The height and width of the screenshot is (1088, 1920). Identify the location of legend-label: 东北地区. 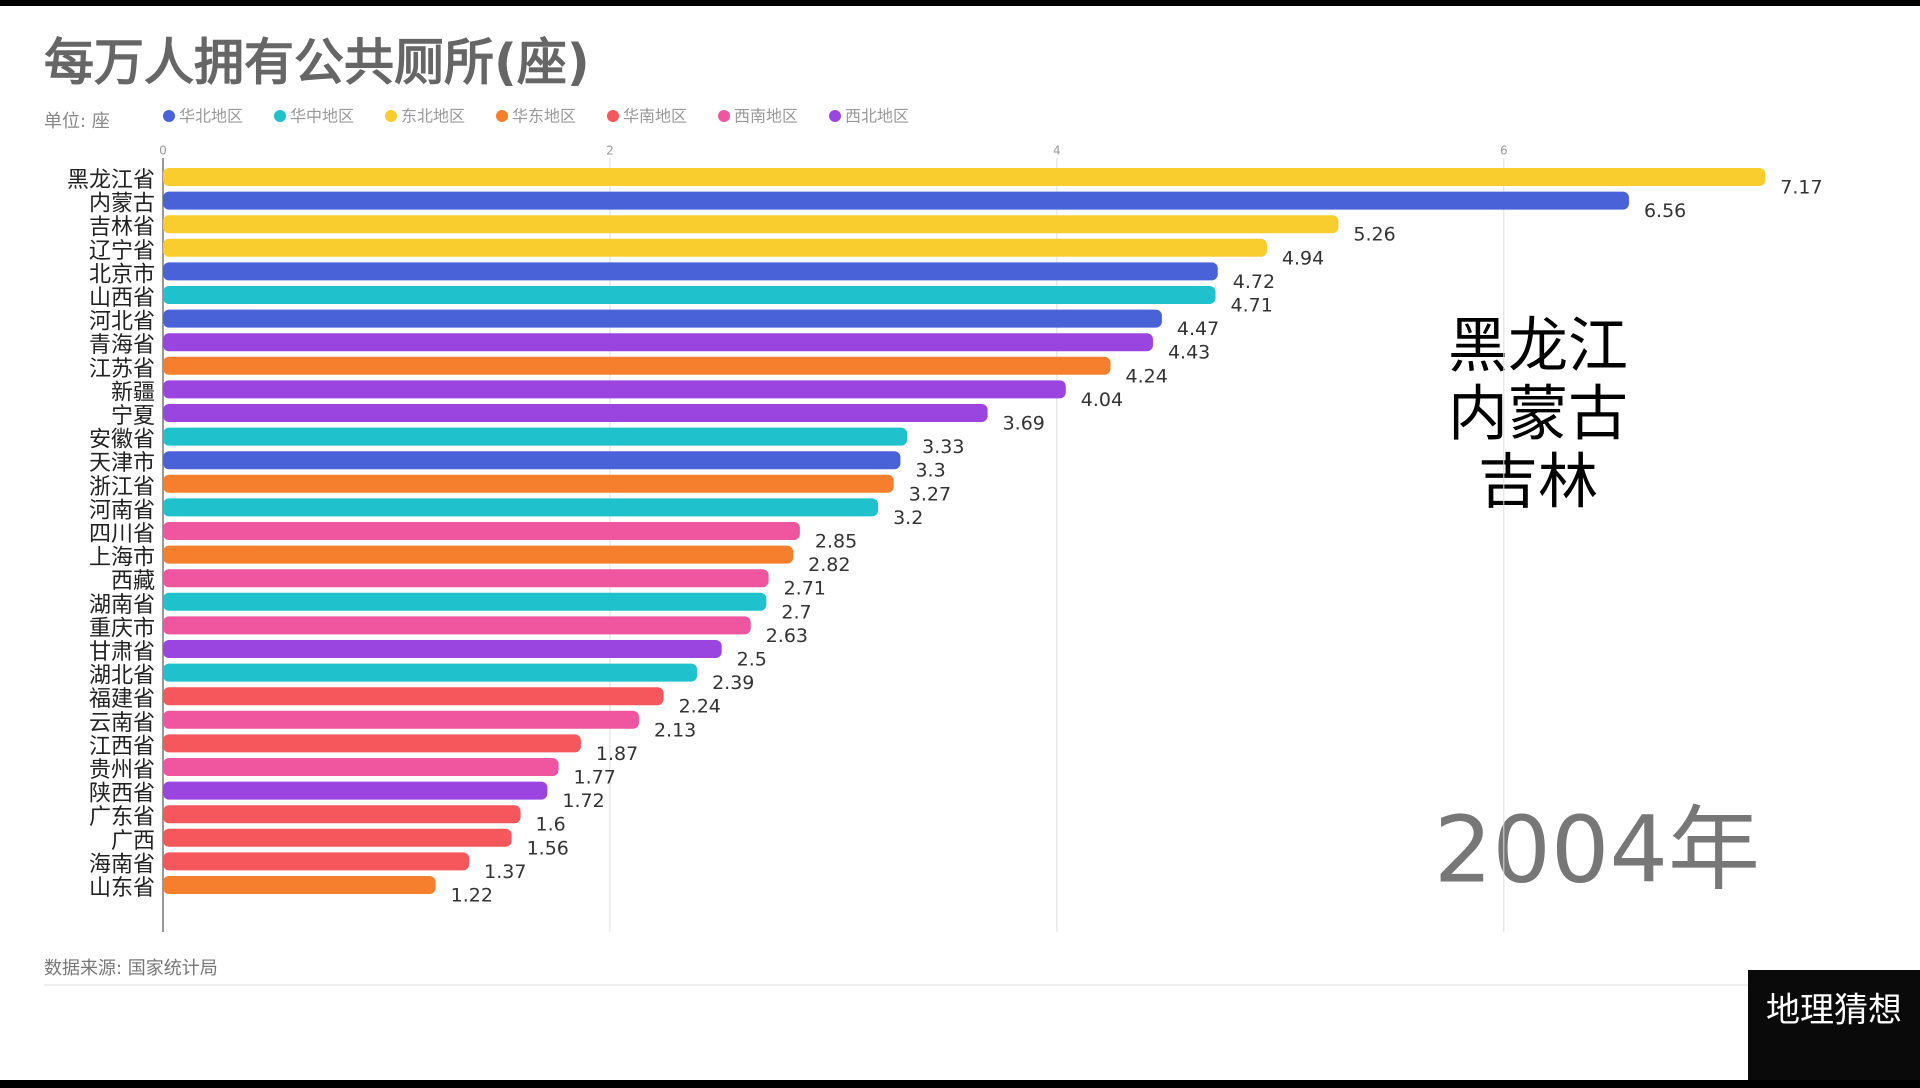
(433, 116).